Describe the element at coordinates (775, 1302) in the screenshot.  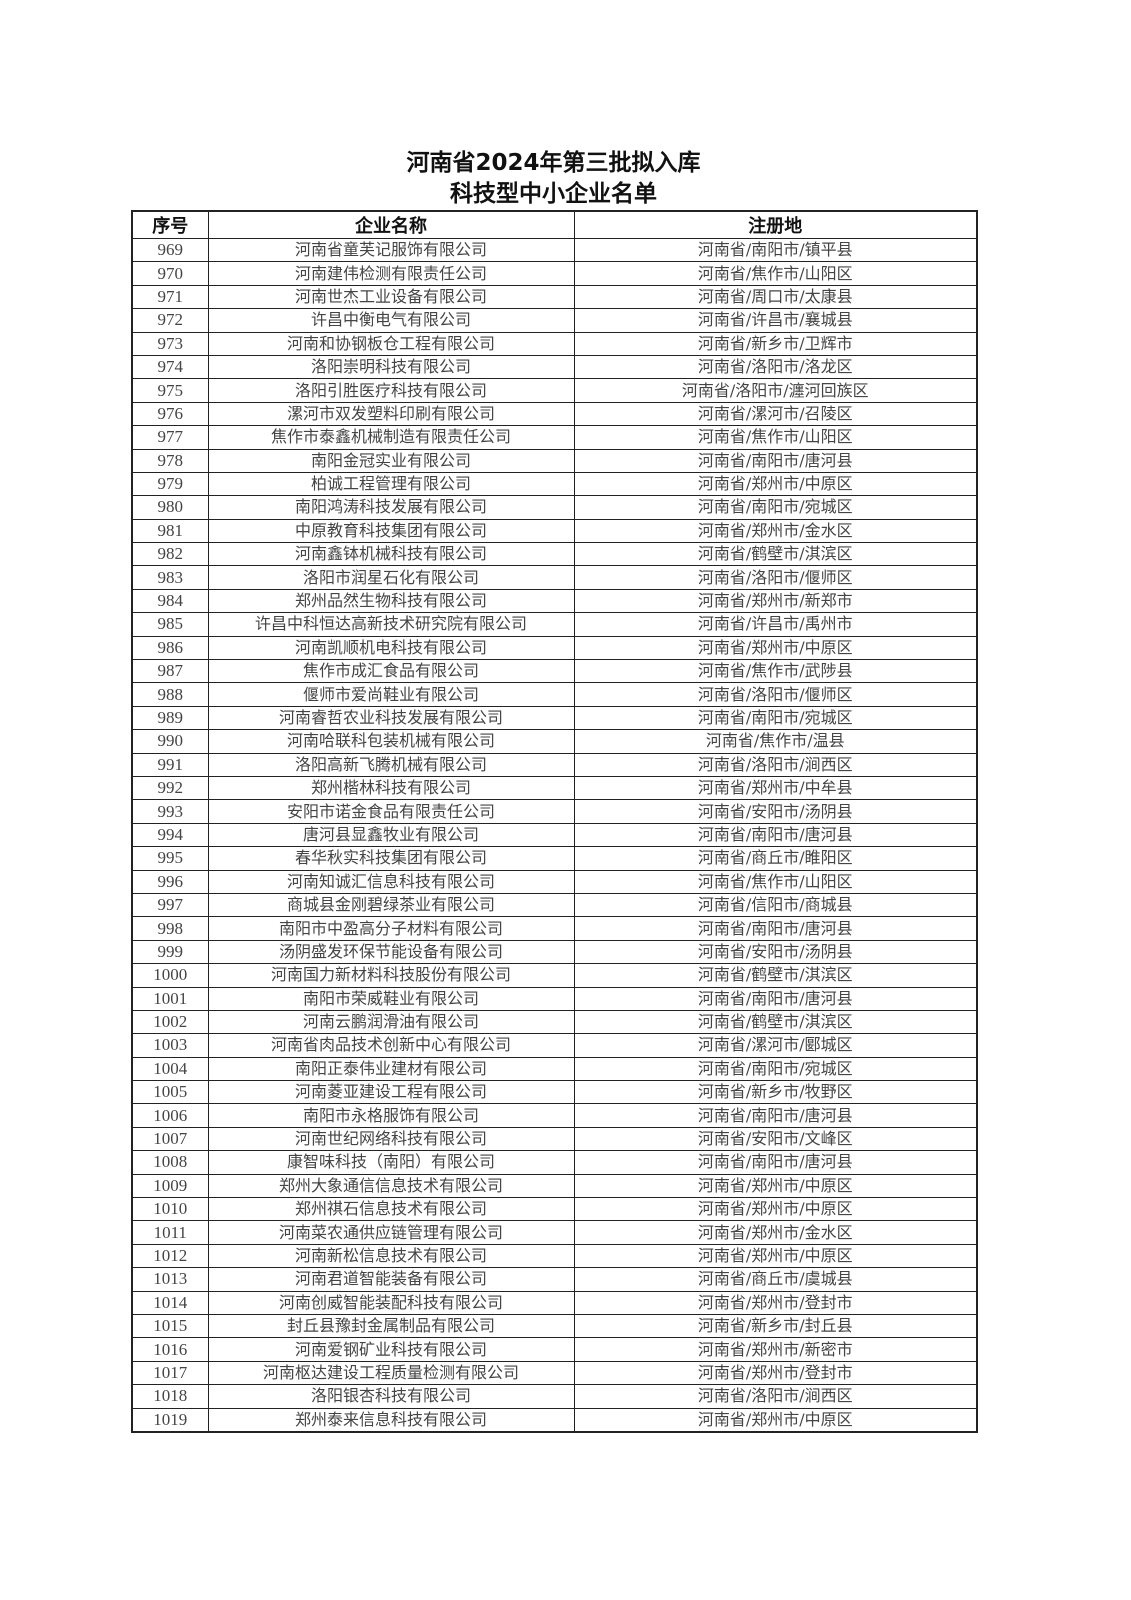
I see `registered-location-cell: 河南省/郑州市/登封市` at that location.